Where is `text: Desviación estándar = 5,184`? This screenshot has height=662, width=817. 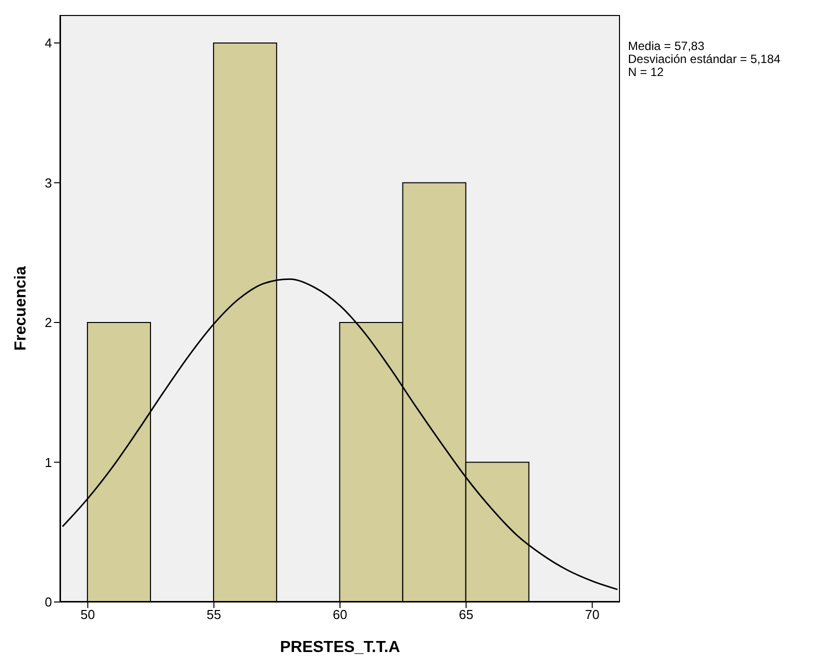
text: Desviación estándar = 5,184 is located at coordinates (704, 59).